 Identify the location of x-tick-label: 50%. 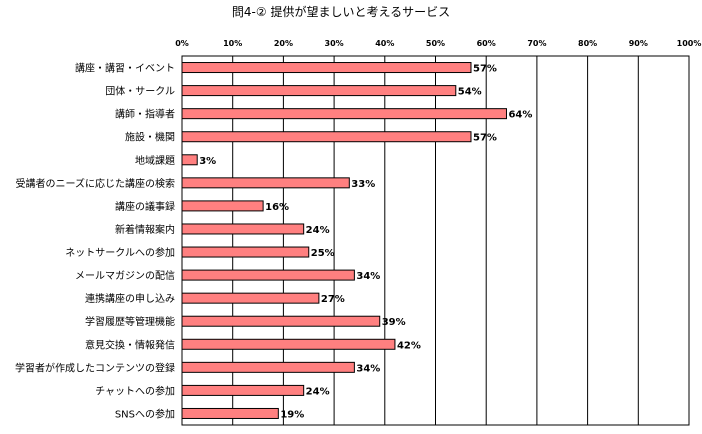
(435, 43).